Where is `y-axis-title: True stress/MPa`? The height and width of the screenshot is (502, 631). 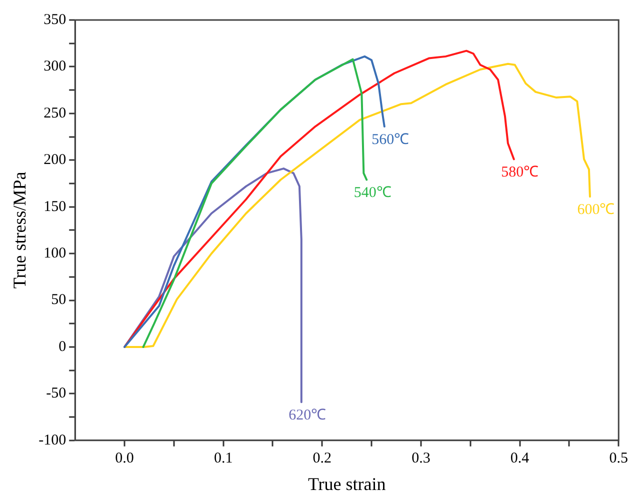
y-axis-title: True stress/MPa is located at coordinates (20, 230).